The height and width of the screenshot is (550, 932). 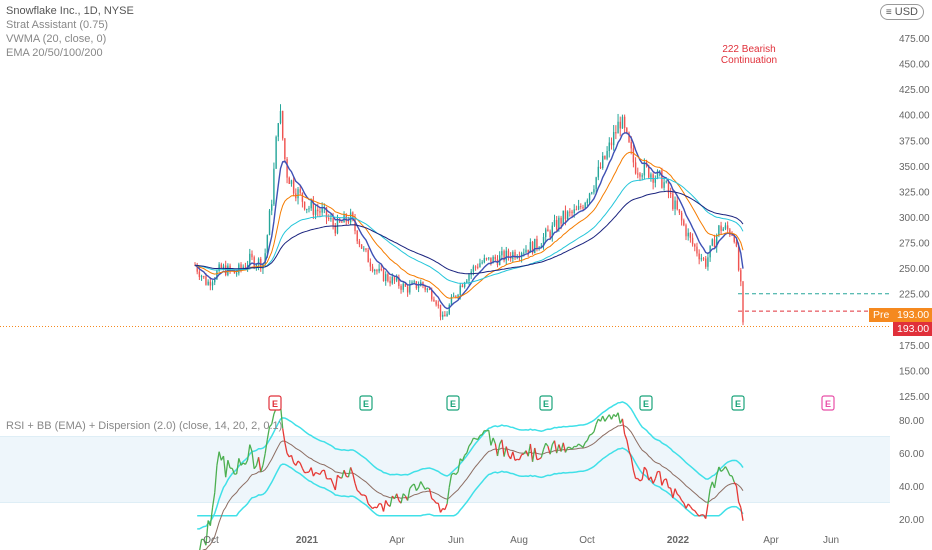 I want to click on level-lines, so click(x=445, y=310).